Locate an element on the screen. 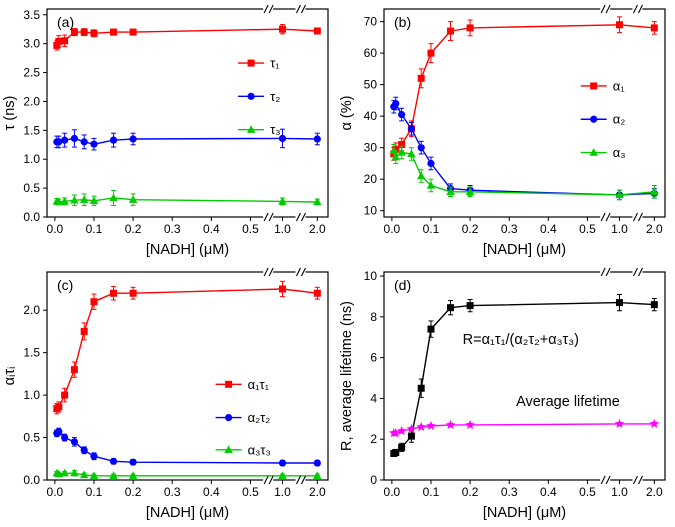 The width and height of the screenshot is (675, 527). y-tick-label: 2.0 is located at coordinates (31, 101).